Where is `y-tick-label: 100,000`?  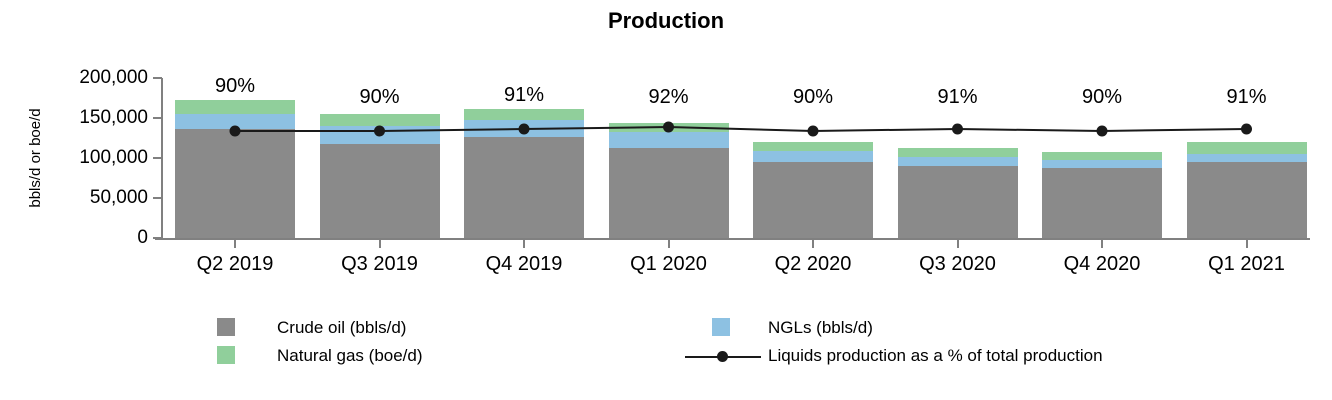
y-tick-label: 100,000 is located at coordinates (113, 157).